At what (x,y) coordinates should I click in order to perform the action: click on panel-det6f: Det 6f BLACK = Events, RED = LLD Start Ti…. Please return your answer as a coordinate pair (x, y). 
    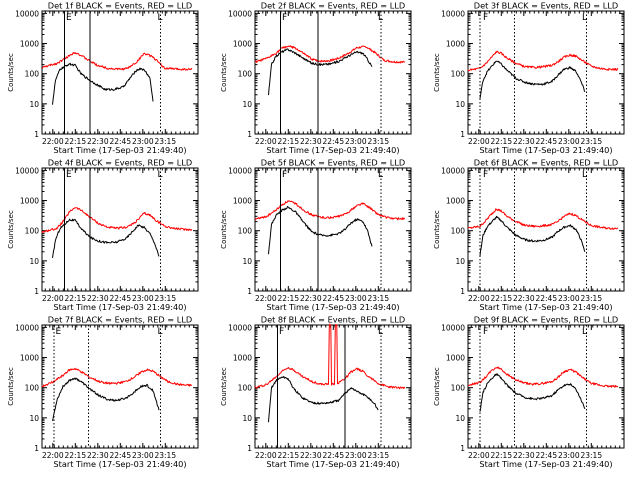
    Looking at the image, I should click on (529, 235).